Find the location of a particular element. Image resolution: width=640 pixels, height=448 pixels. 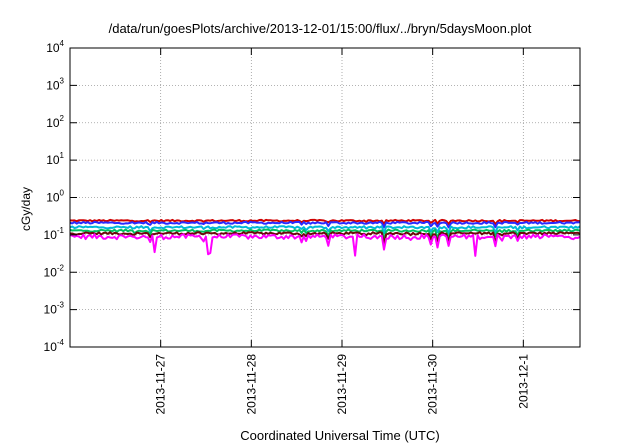

y-tick-label: 10⁰ is located at coordinates (55, 197).